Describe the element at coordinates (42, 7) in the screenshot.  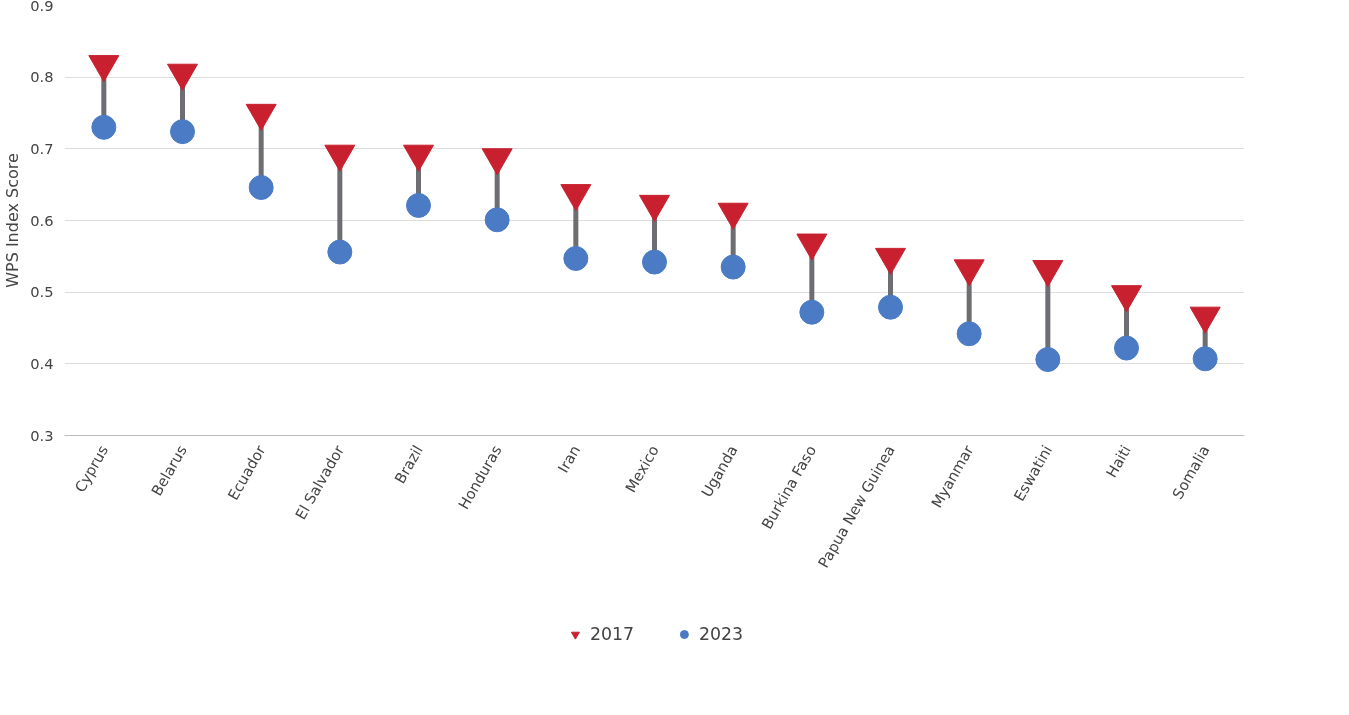
I see `y-tick-label: 0.9` at that location.